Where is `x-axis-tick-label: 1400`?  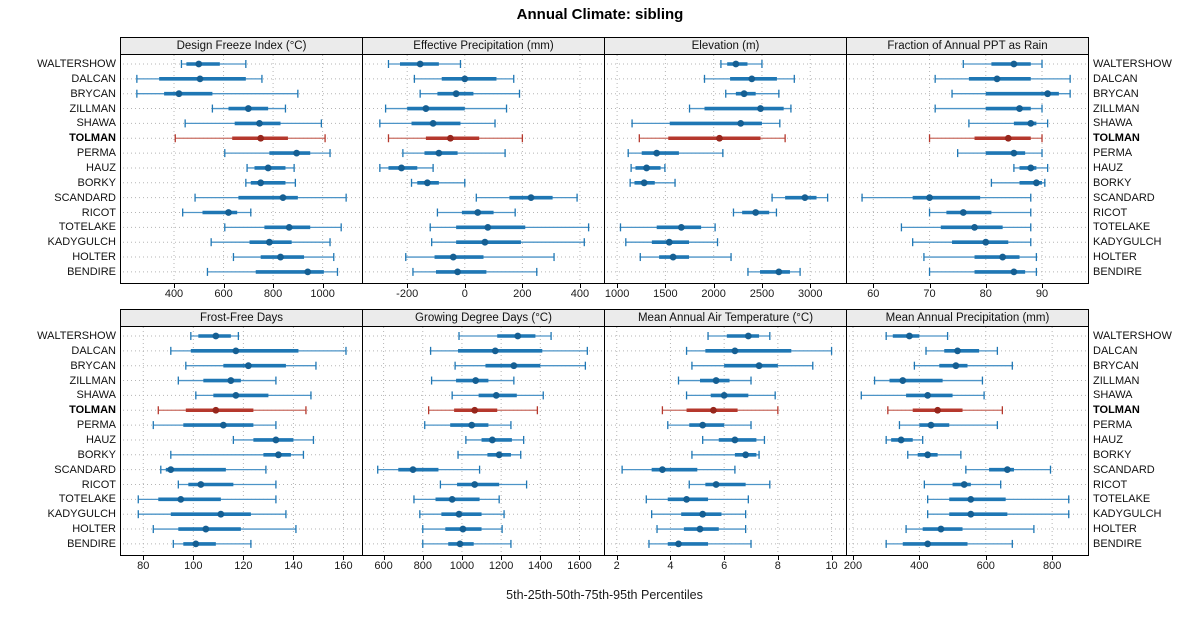 x-axis-tick-label: 1400 is located at coordinates (540, 566).